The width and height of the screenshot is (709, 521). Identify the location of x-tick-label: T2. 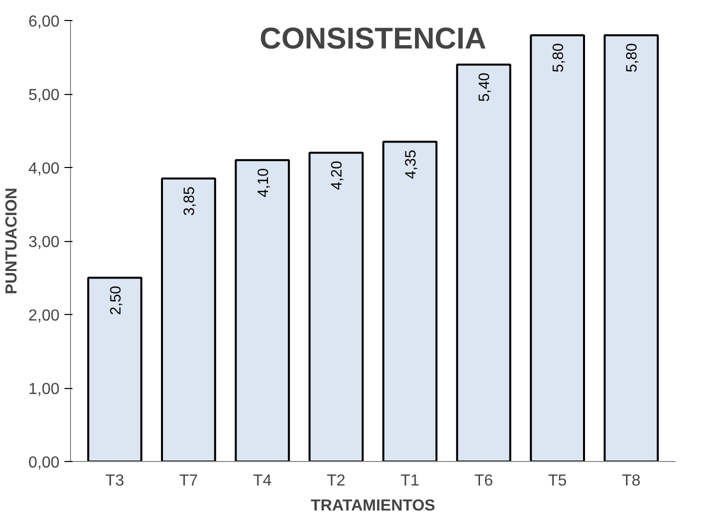
(336, 481).